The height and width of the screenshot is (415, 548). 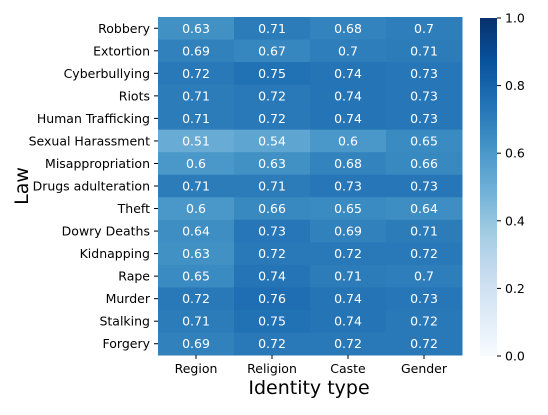 I want to click on heatmap-cell-value: 0.64, so click(x=196, y=231).